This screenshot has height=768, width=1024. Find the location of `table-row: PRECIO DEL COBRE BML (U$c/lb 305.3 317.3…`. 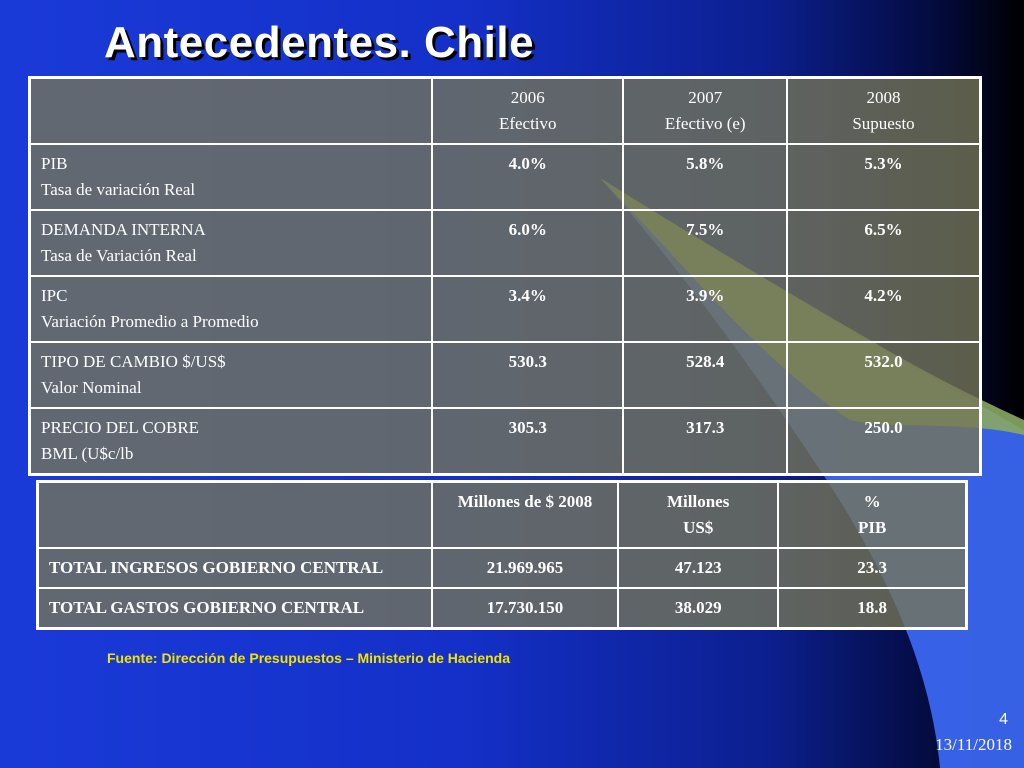

table-row: PRECIO DEL COBRE BML (U$c/lb 305.3 317.3… is located at coordinates (505, 441).